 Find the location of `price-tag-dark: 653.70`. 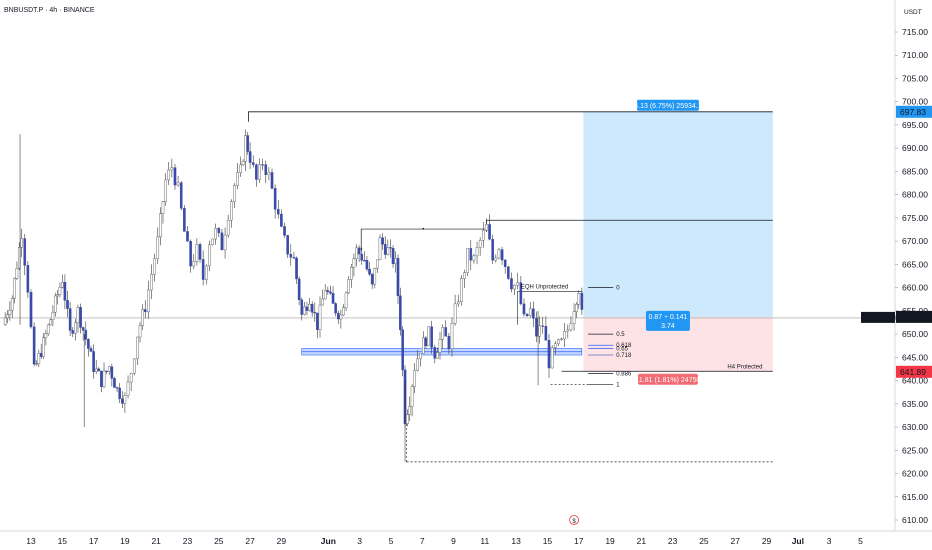

price-tag-dark: 653.70 is located at coordinates (914, 316).